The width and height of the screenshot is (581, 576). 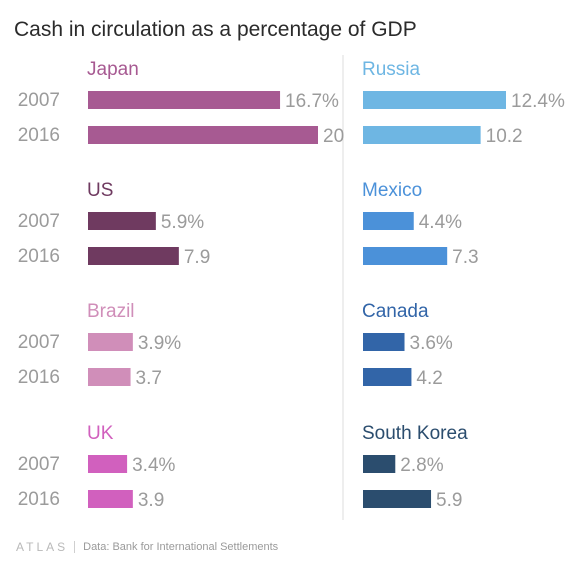 What do you see at coordinates (133, 256) in the screenshot?
I see `bar-us-2016` at bounding box center [133, 256].